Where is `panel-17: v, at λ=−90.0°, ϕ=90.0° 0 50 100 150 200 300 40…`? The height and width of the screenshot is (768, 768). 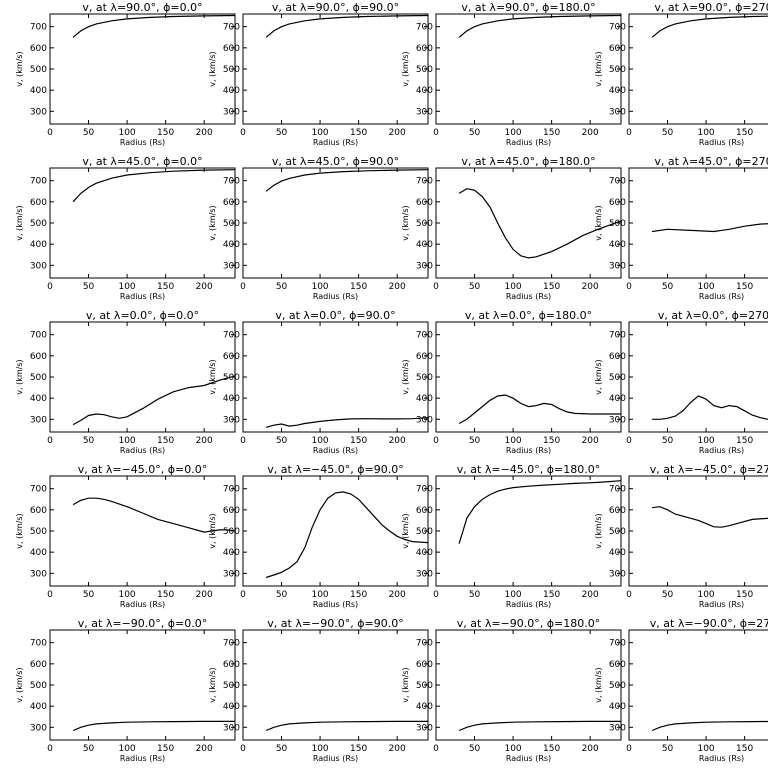 panel-17: v, at λ=−90.0°, ϕ=90.0° 0 50 100 150 200 300 40… is located at coordinates (318, 690).